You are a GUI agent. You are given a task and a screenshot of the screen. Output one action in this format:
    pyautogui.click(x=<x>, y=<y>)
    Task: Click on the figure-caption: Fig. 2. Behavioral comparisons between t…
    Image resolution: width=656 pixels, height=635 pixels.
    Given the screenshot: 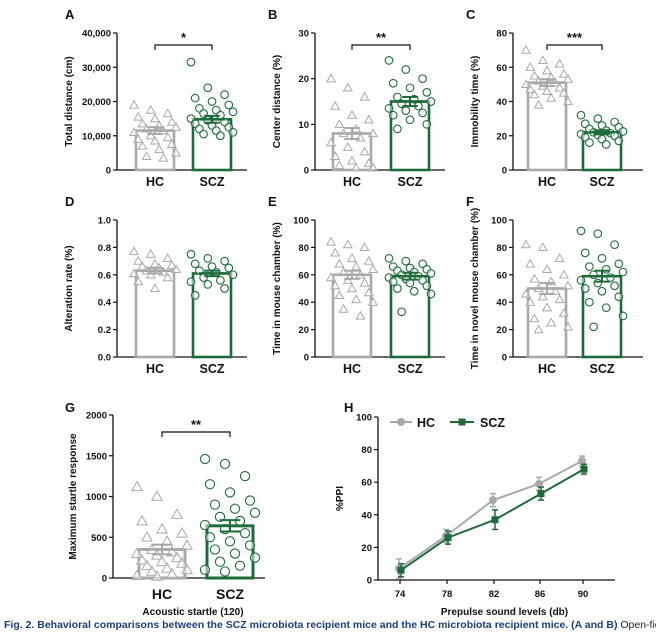 What is the action you would take?
    pyautogui.click(x=330, y=627)
    